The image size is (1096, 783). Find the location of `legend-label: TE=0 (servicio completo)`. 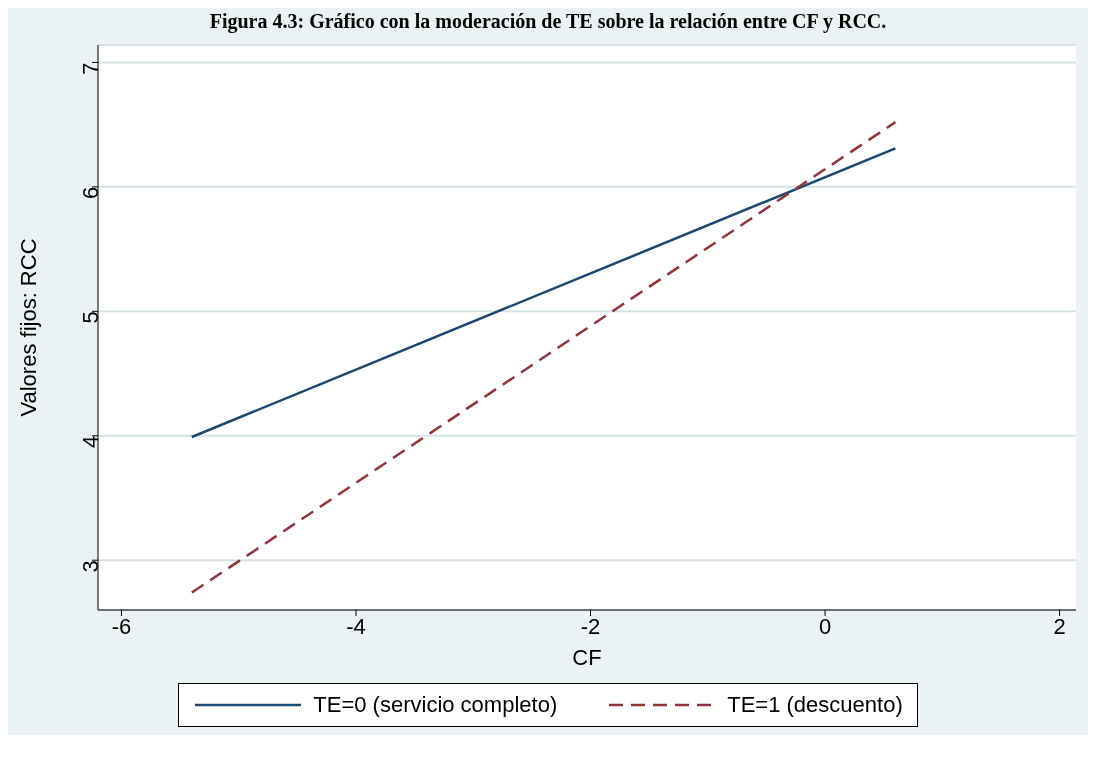

legend-label: TE=0 (servicio completo) is located at coordinates (435, 705).